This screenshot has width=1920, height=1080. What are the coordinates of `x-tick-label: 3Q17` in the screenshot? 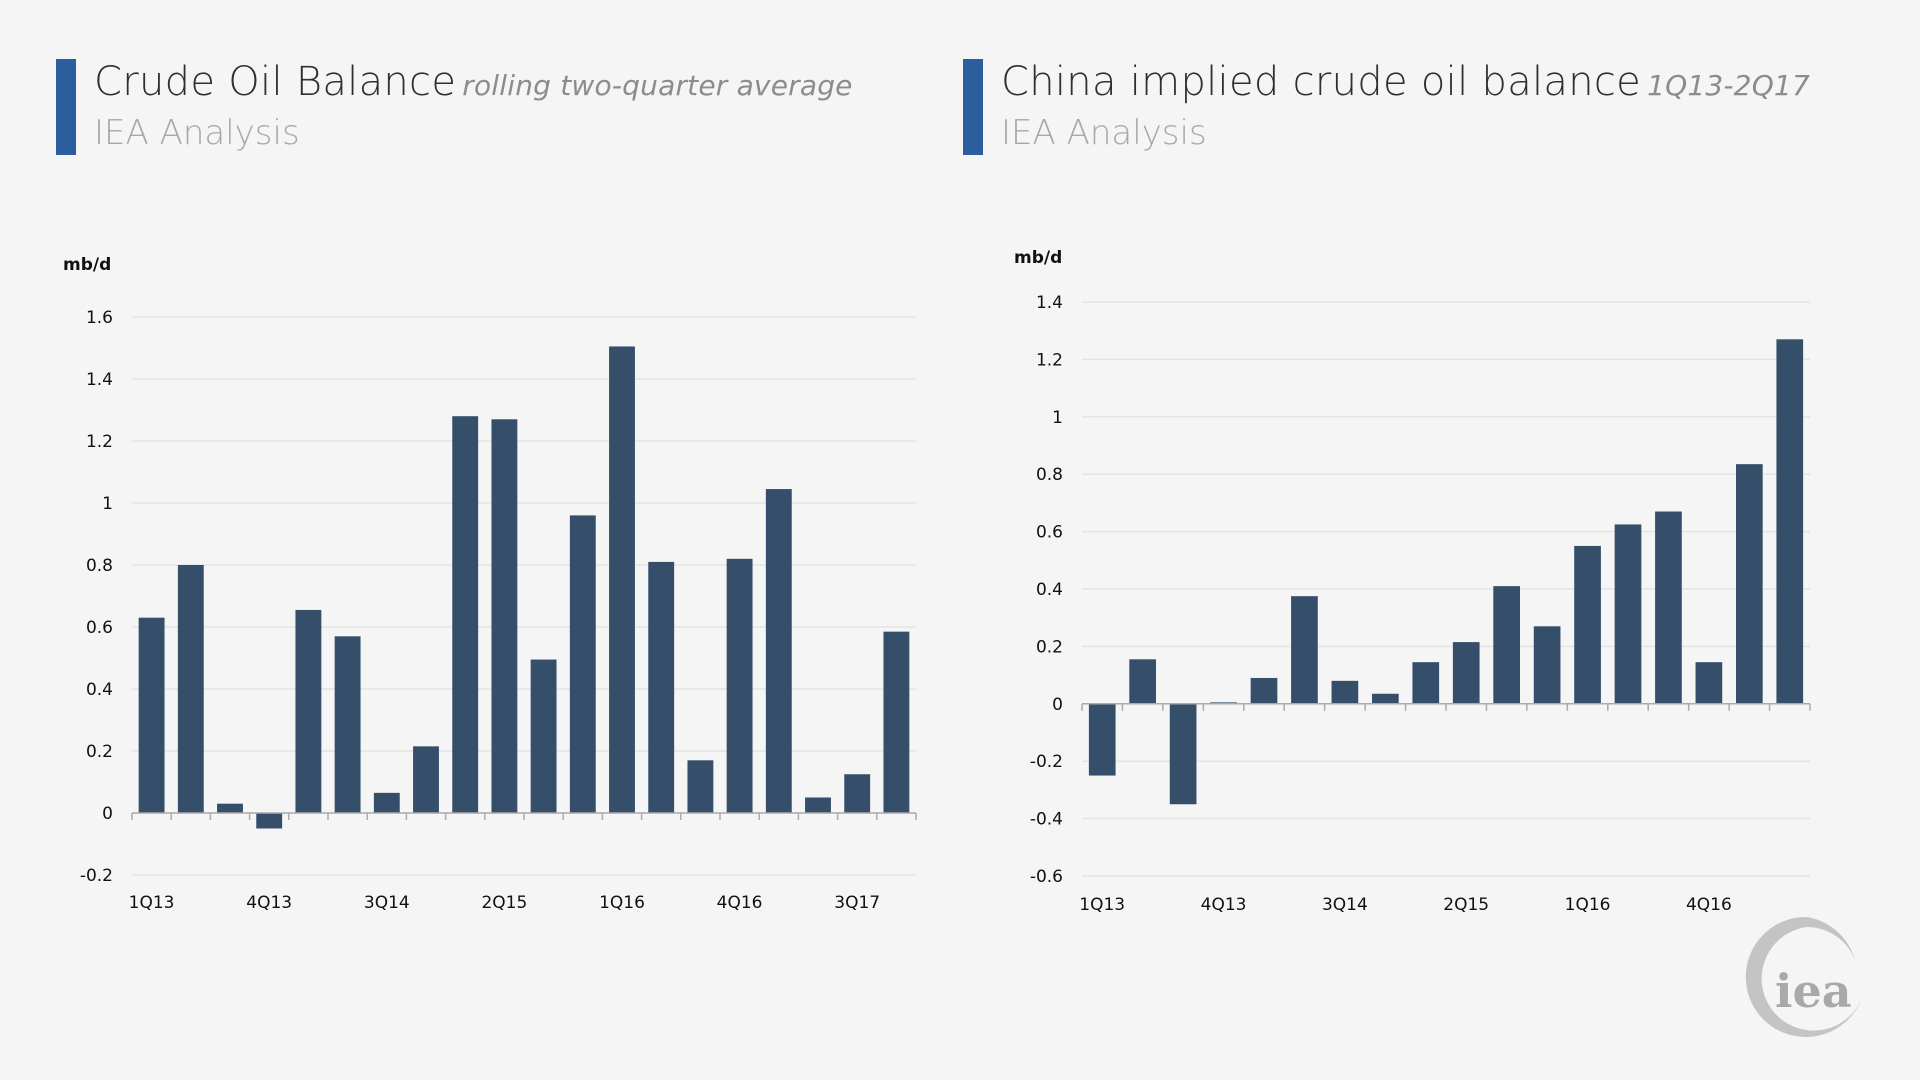 It's located at (857, 903).